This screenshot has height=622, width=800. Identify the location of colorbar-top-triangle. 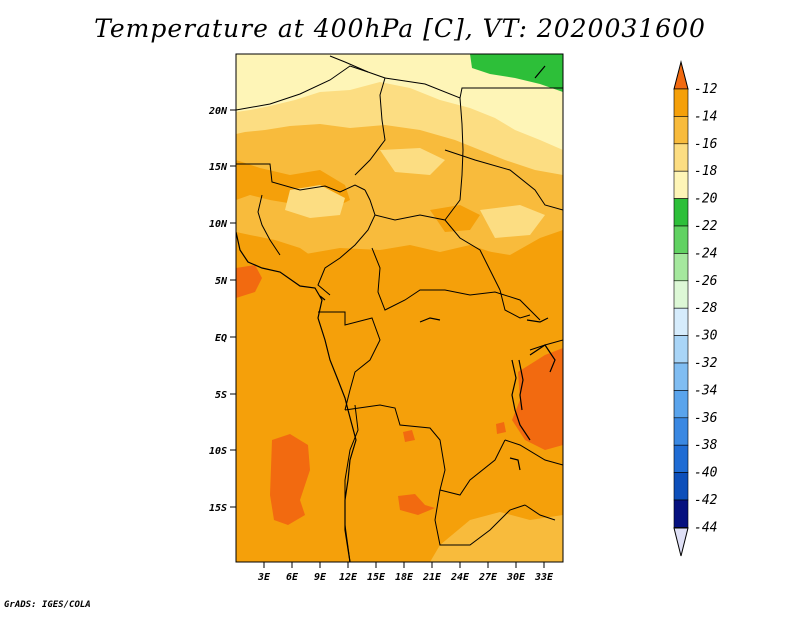
(681, 75).